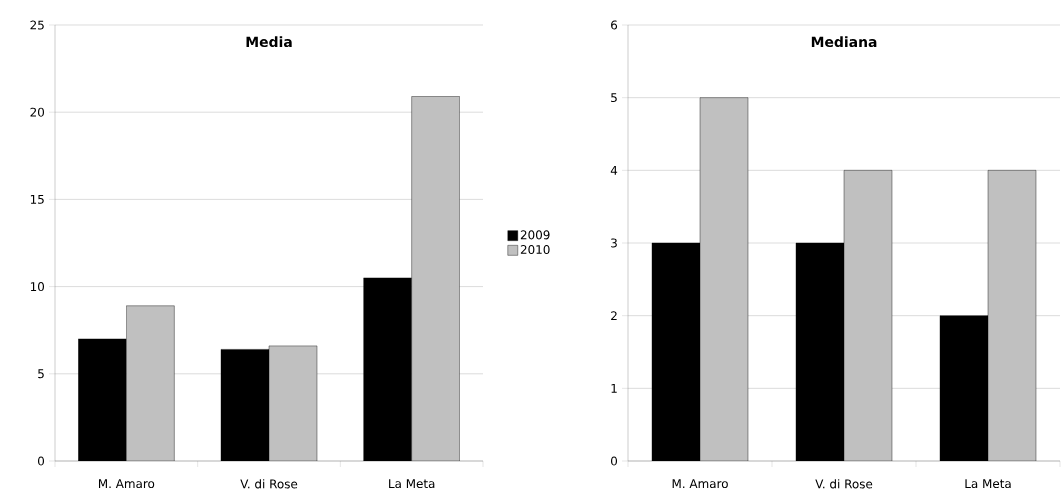 The image size is (1064, 504). Describe the element at coordinates (614, 243) in the screenshot. I see `y-tick-label: 3` at that location.